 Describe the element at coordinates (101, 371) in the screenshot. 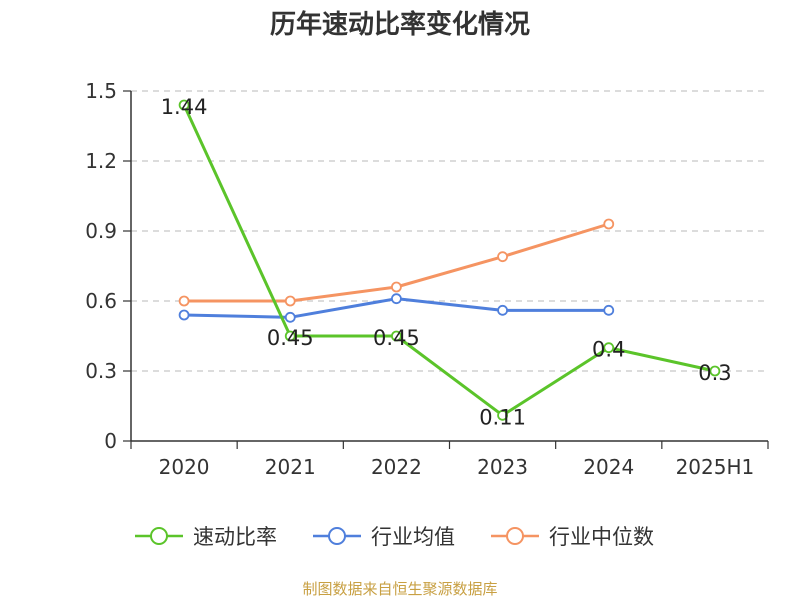

I see `y-tick-label: 0.3` at that location.